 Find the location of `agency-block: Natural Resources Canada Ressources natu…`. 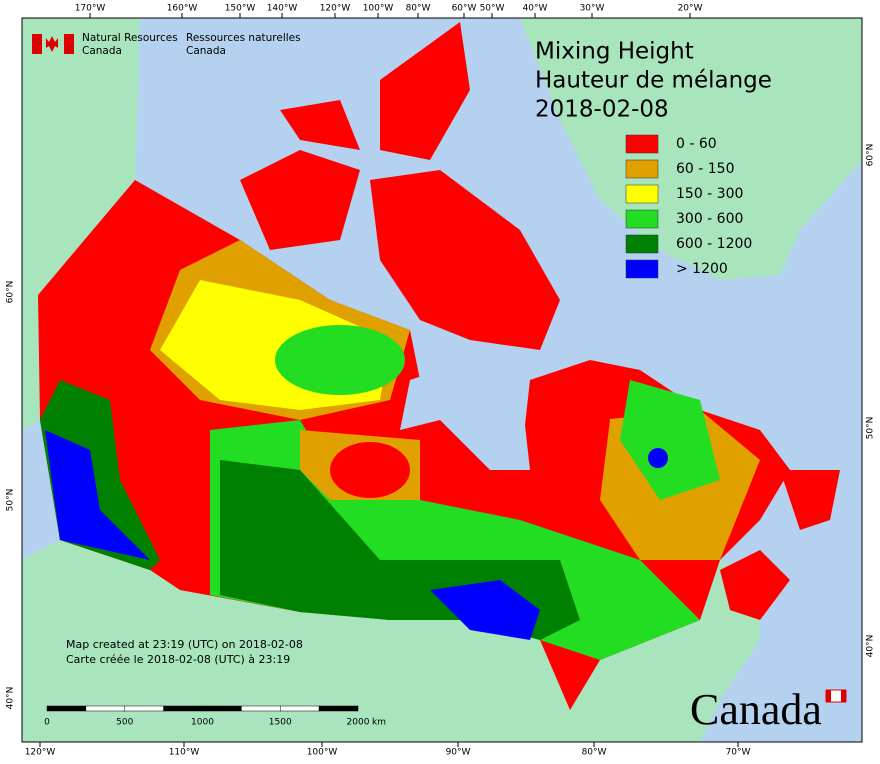

agency-block: Natural Resources Canada Ressources natu… is located at coordinates (166, 44).